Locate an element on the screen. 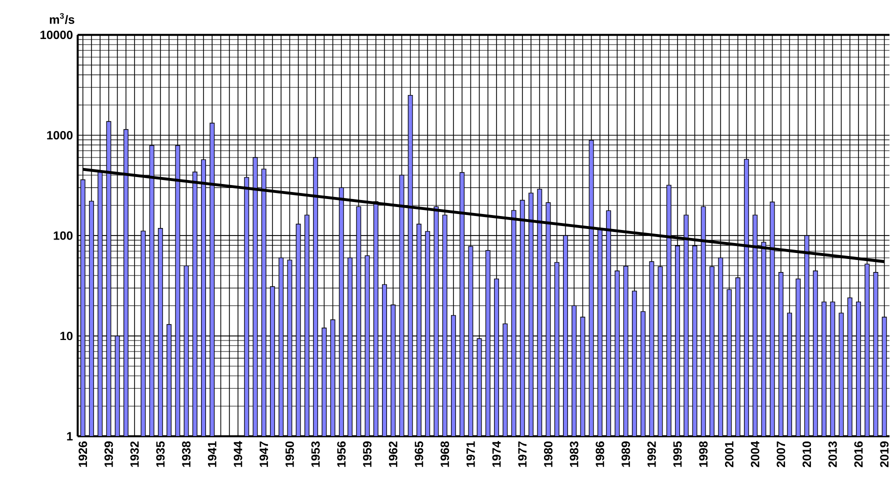 Image resolution: width=893 pixels, height=495 pixels. x-tick-label: 1935 is located at coordinates (160, 454).